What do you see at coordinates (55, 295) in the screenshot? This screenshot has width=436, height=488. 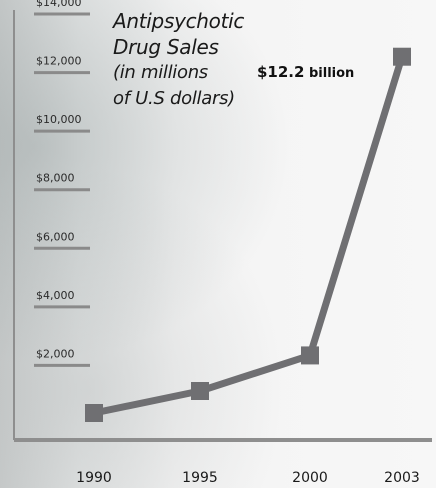 I see `y-tick-label: $4,000` at bounding box center [55, 295].